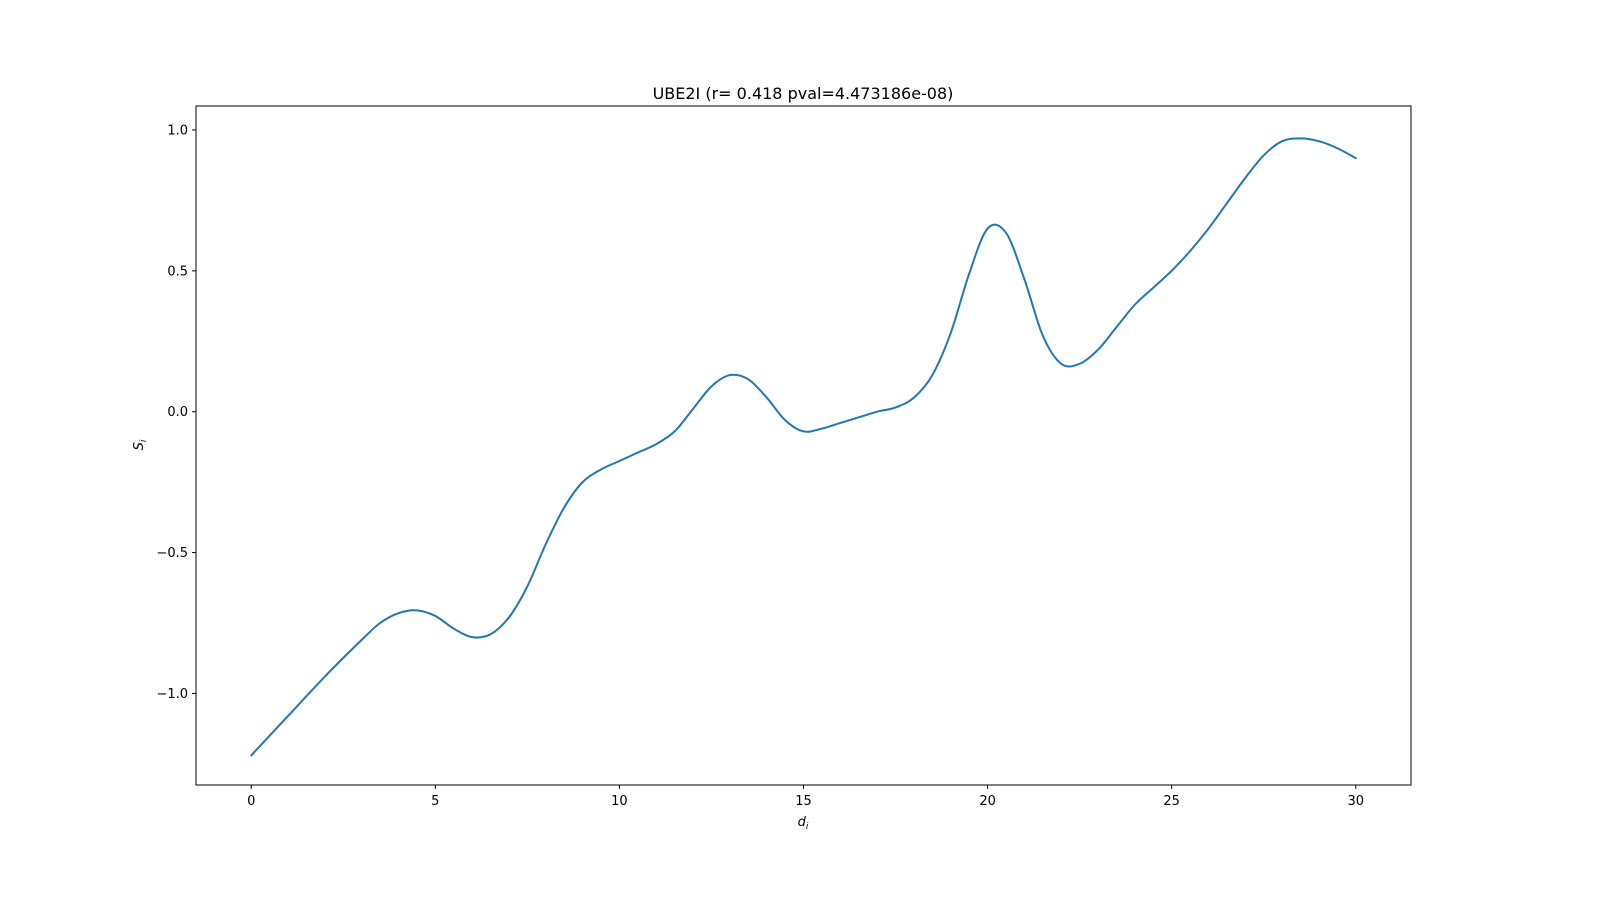 This screenshot has width=1600, height=904. Describe the element at coordinates (1355, 801) in the screenshot. I see `x-tick-label: 30` at that location.